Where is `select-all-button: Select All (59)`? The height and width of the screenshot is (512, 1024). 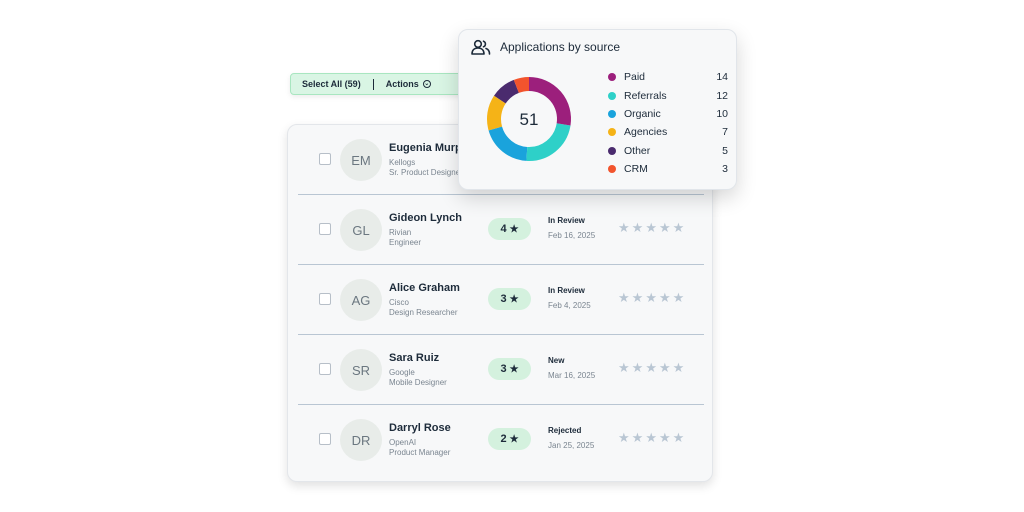 select-all-button: Select All (59) is located at coordinates (331, 84).